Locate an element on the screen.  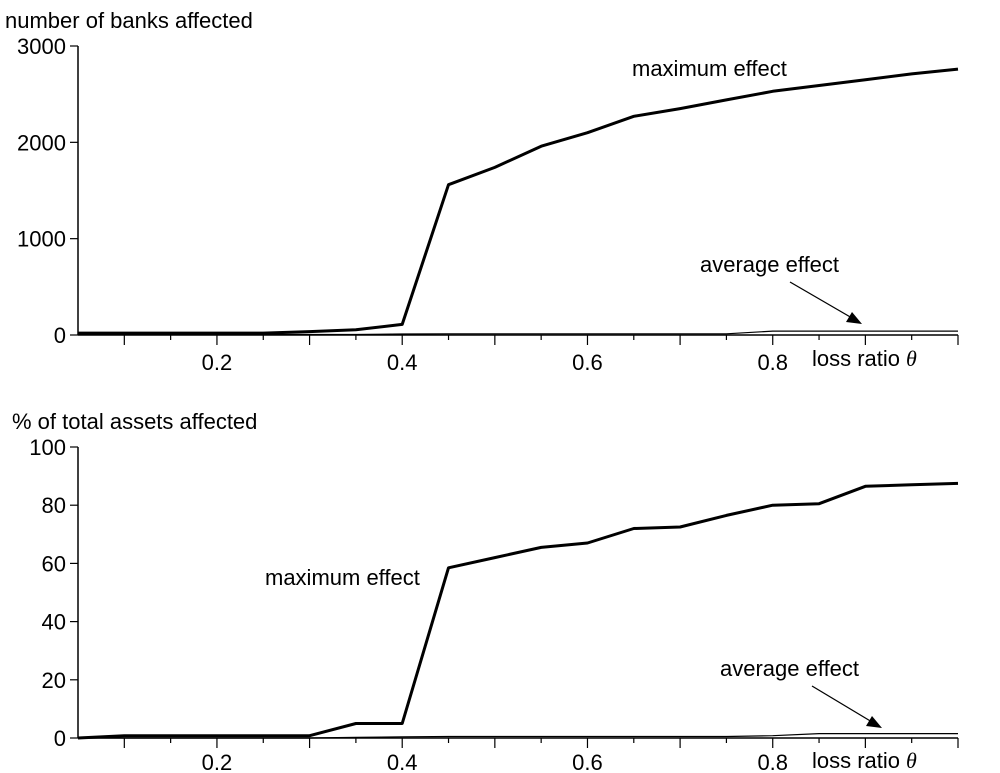
y-tick-label: 1000 is located at coordinates (41, 239).